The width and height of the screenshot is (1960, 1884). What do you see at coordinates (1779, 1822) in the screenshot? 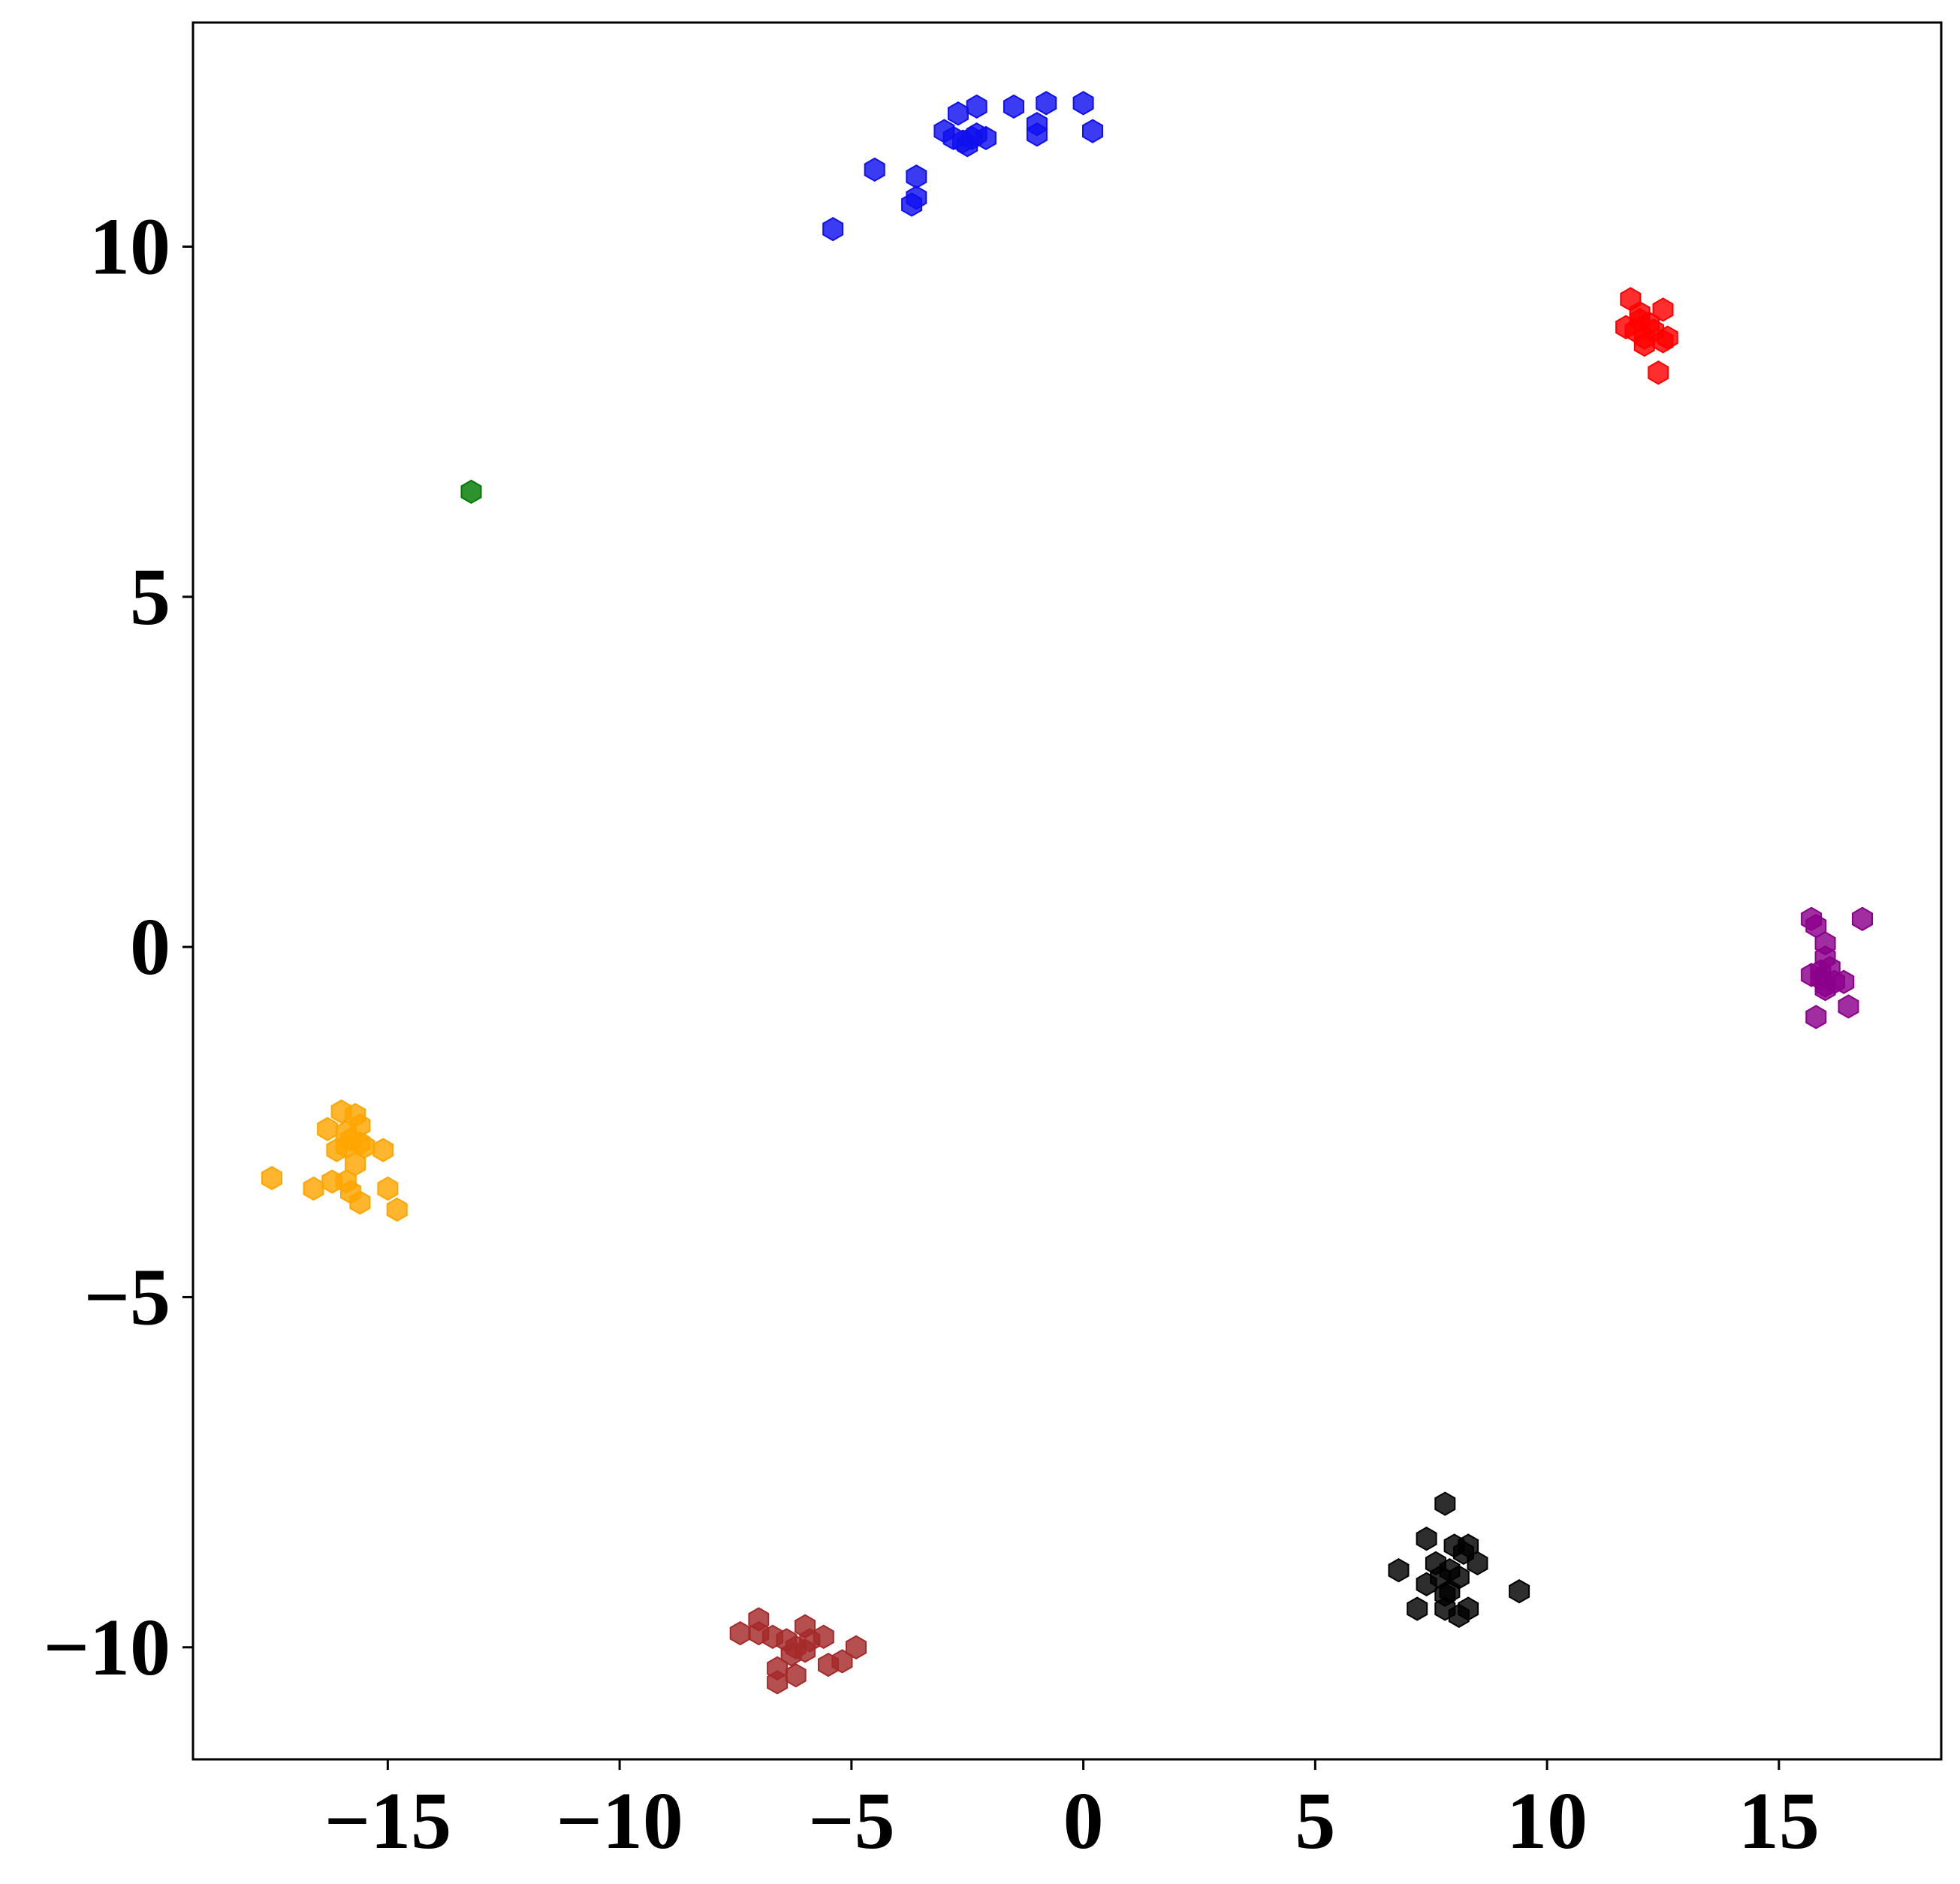
I see `x-tick-label: 15` at bounding box center [1779, 1822].